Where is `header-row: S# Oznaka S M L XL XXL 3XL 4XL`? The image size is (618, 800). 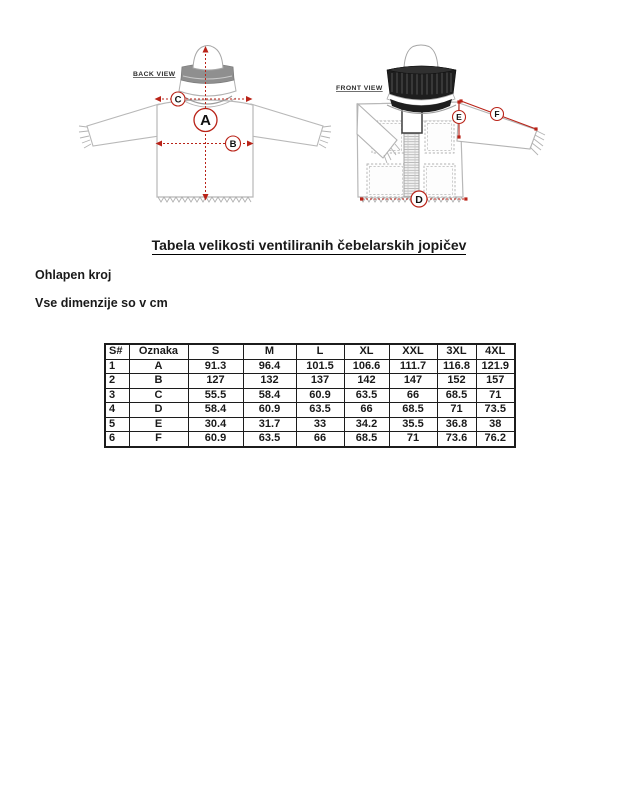 header-row: S# Oznaka S M L XL XXL 3XL 4XL is located at coordinates (310, 351).